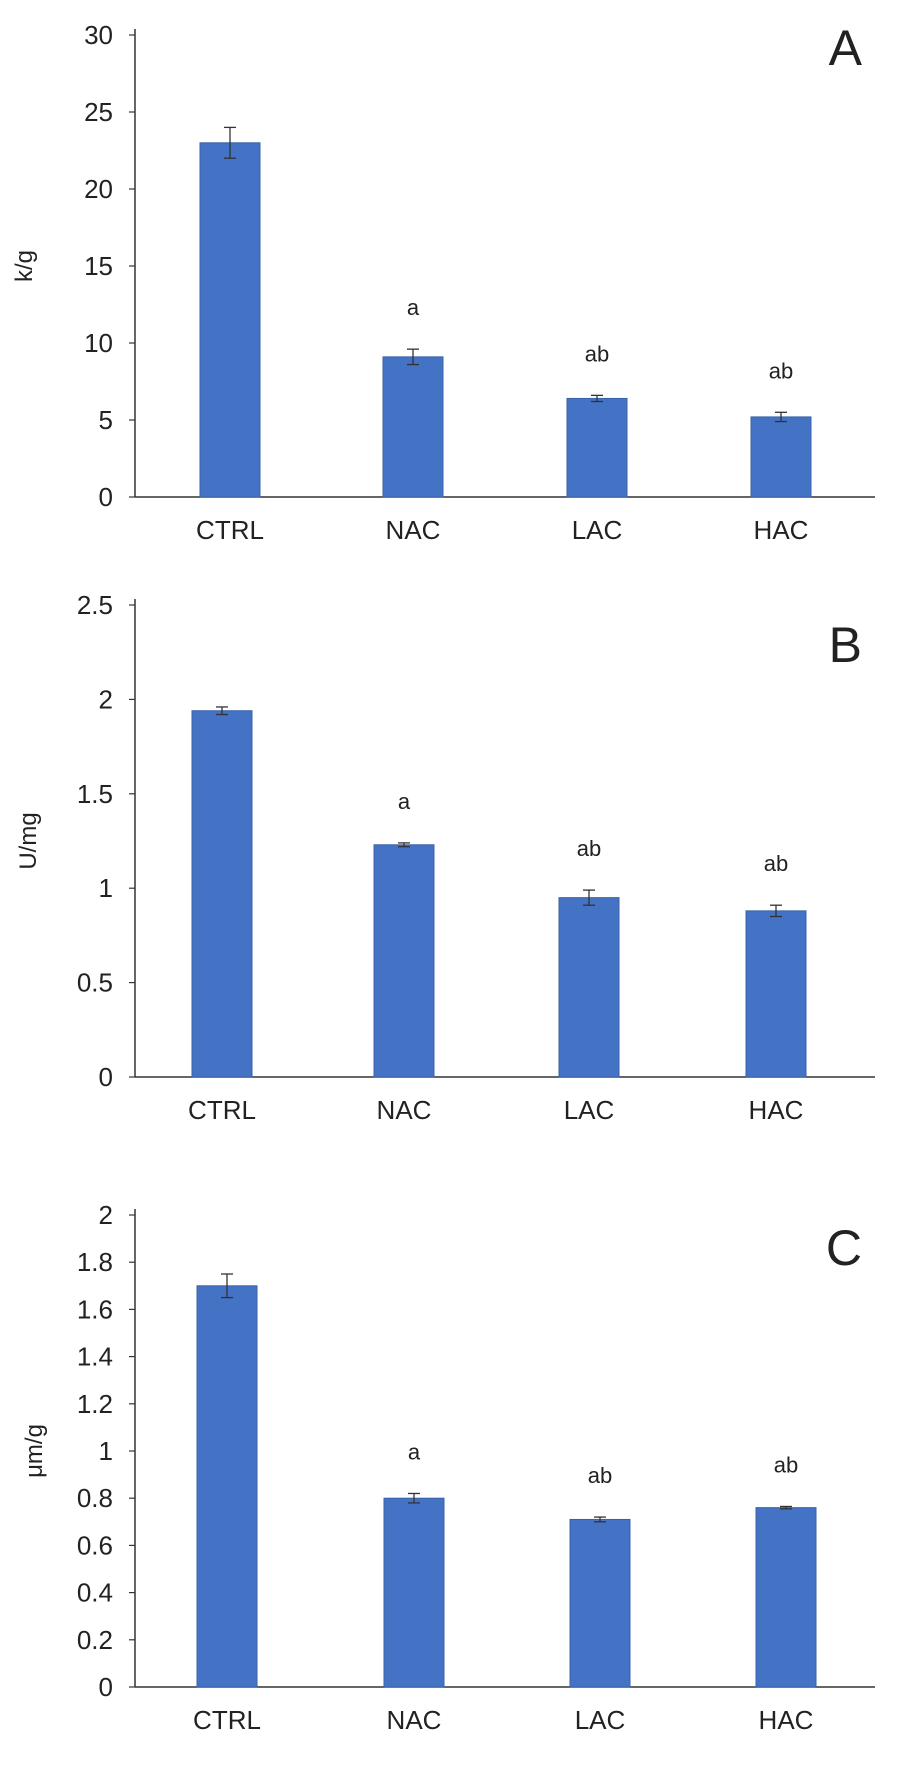  Describe the element at coordinates (95, 1309) in the screenshot. I see `y-tick-label: 1.6` at that location.